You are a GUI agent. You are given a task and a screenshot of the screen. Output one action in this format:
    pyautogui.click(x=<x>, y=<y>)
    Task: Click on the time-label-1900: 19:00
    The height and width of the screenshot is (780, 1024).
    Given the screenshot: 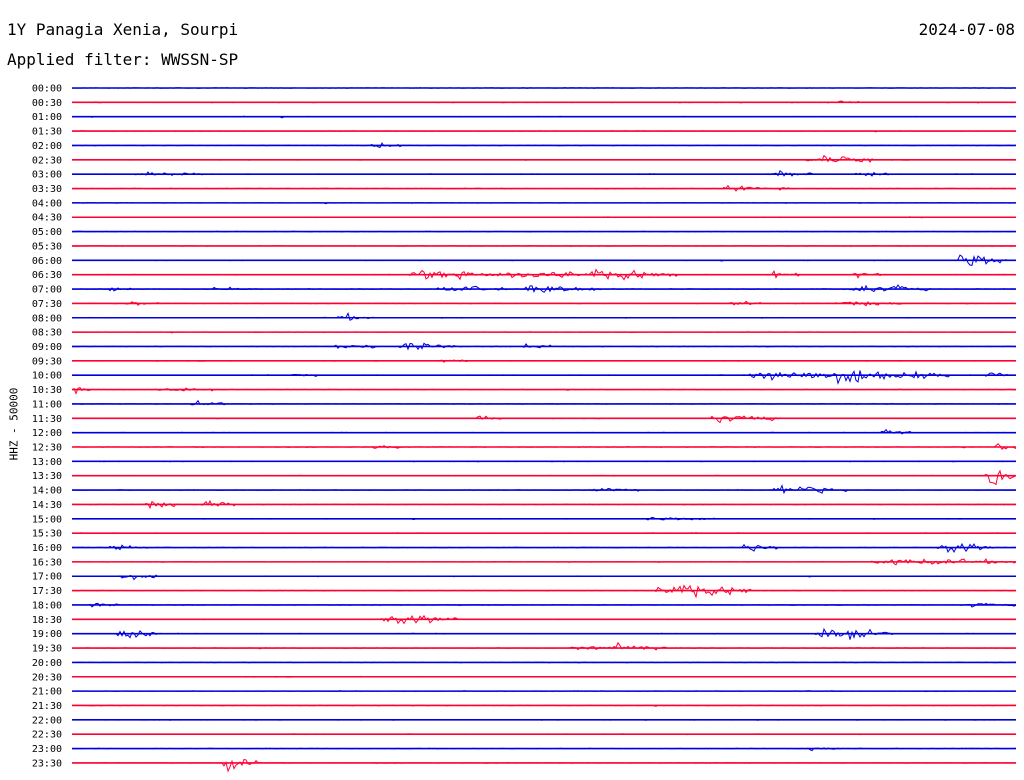 What is the action you would take?
    pyautogui.click(x=47, y=634)
    